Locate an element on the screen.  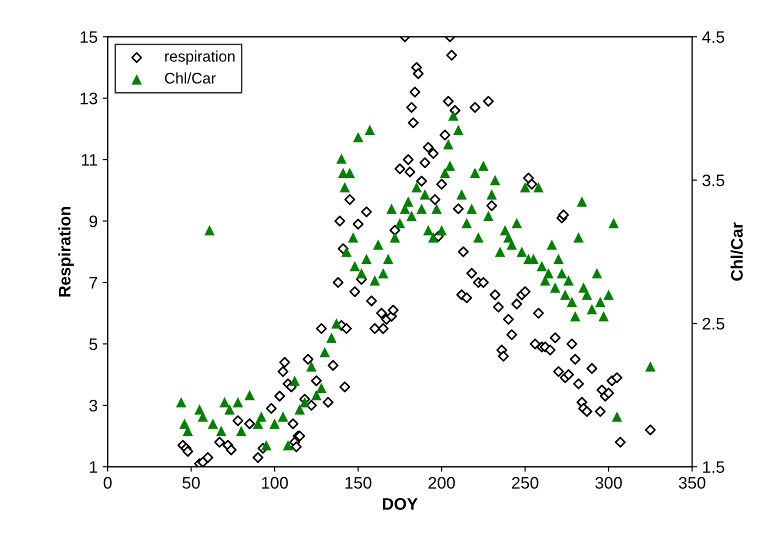
y2-tick-label: 1.5 is located at coordinates (713, 467).